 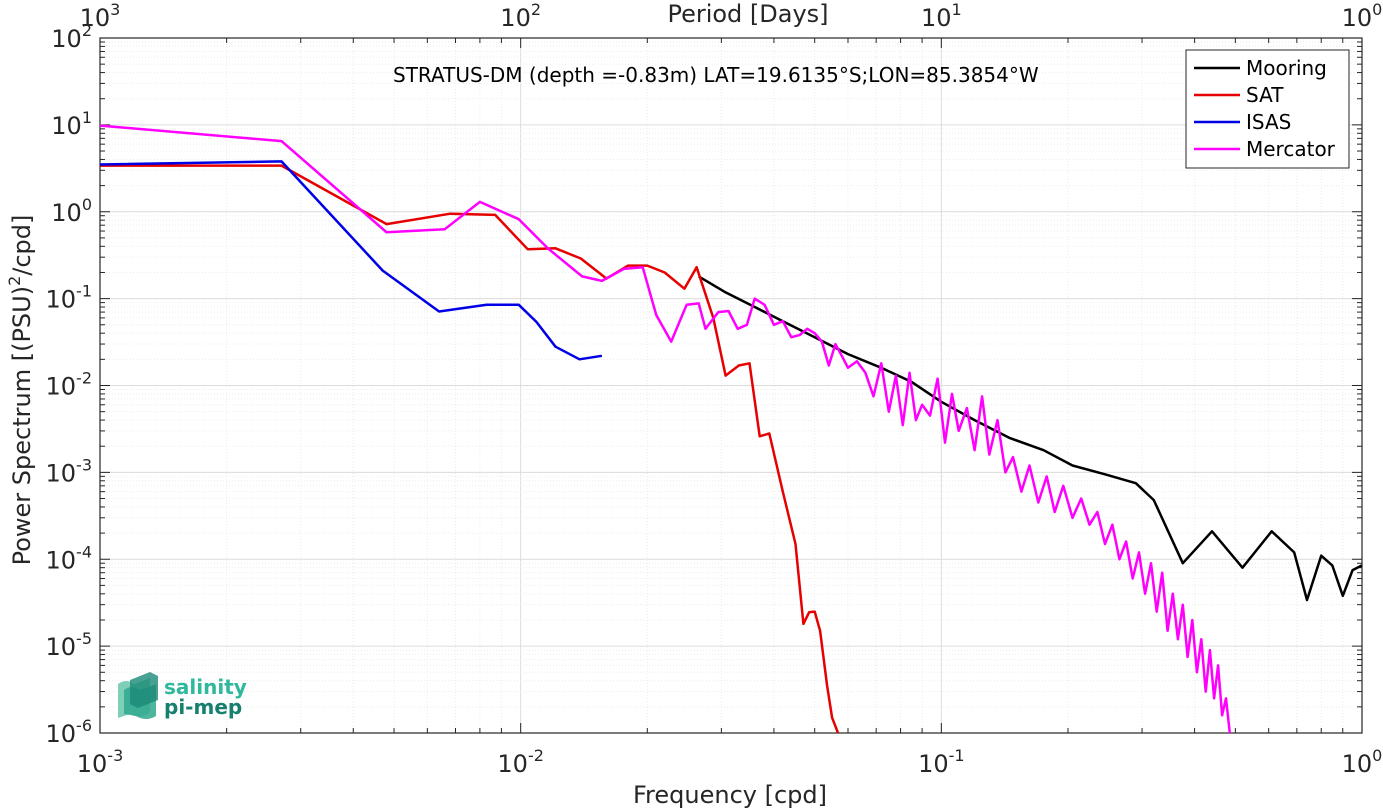 I want to click on series-line-isas, so click(x=351, y=260).